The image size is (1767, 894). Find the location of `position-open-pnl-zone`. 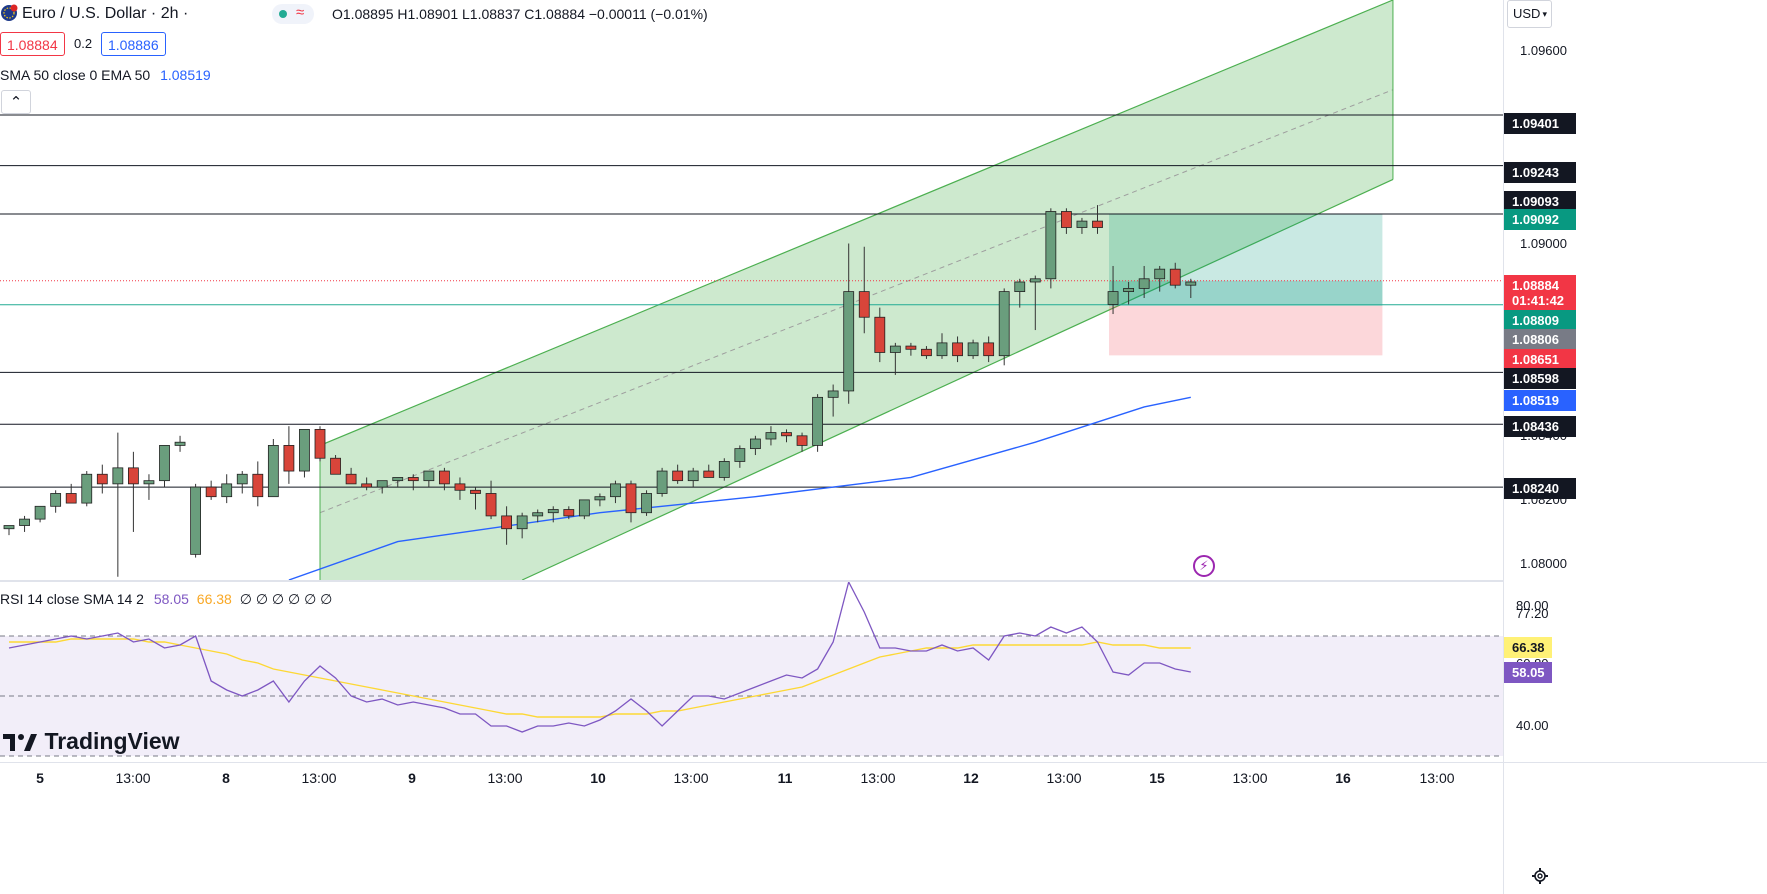

position-open-pnl-zone is located at coordinates (1246, 293).